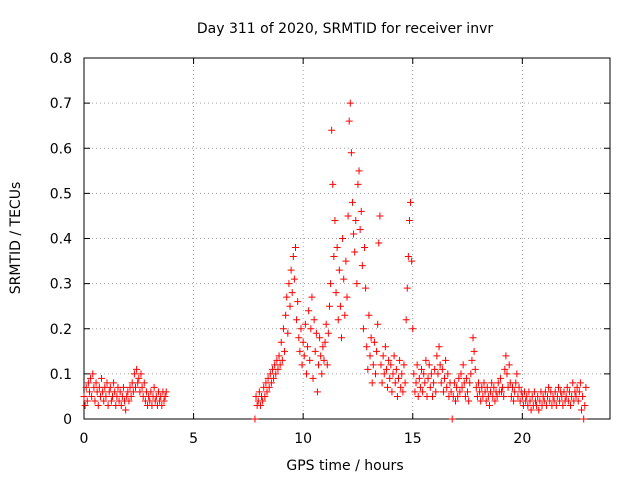  I want to click on y-tick-label: 0.2, so click(61, 330).